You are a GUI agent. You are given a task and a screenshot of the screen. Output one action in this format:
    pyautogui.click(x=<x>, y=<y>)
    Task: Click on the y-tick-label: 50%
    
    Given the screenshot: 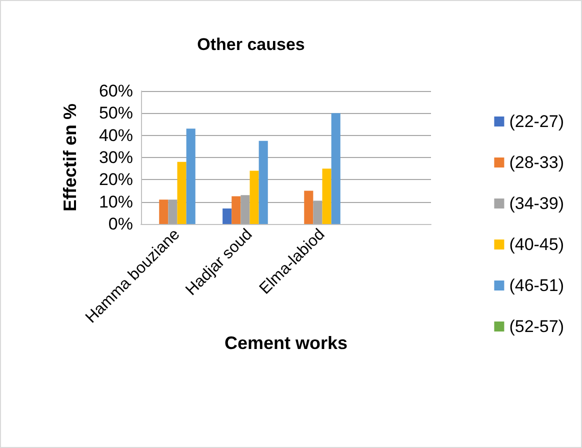 What is the action you would take?
    pyautogui.click(x=115, y=113)
    